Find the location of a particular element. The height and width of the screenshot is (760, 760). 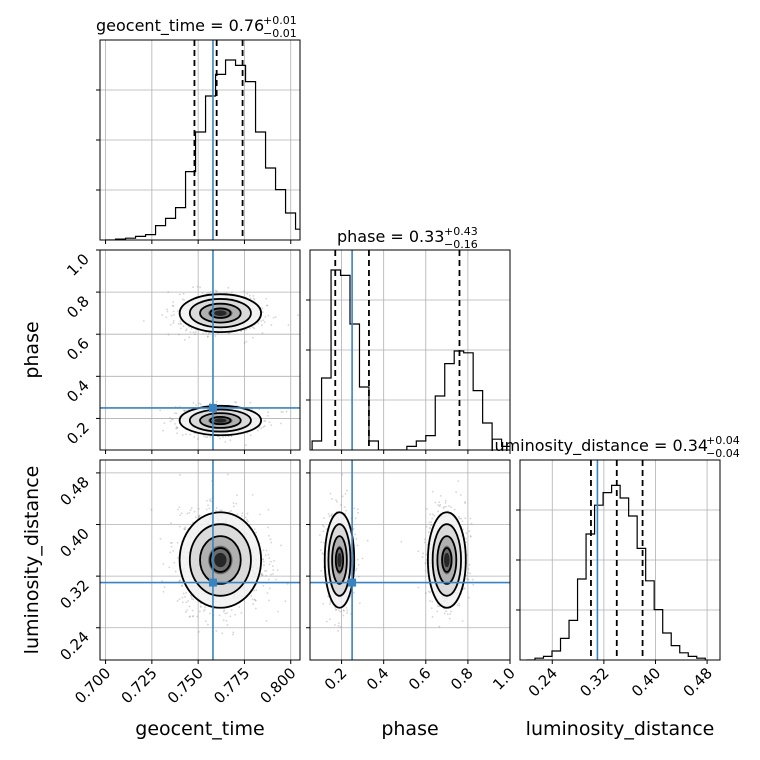

tick-label-x-geocent_time: 0.750 is located at coordinates (185, 685).